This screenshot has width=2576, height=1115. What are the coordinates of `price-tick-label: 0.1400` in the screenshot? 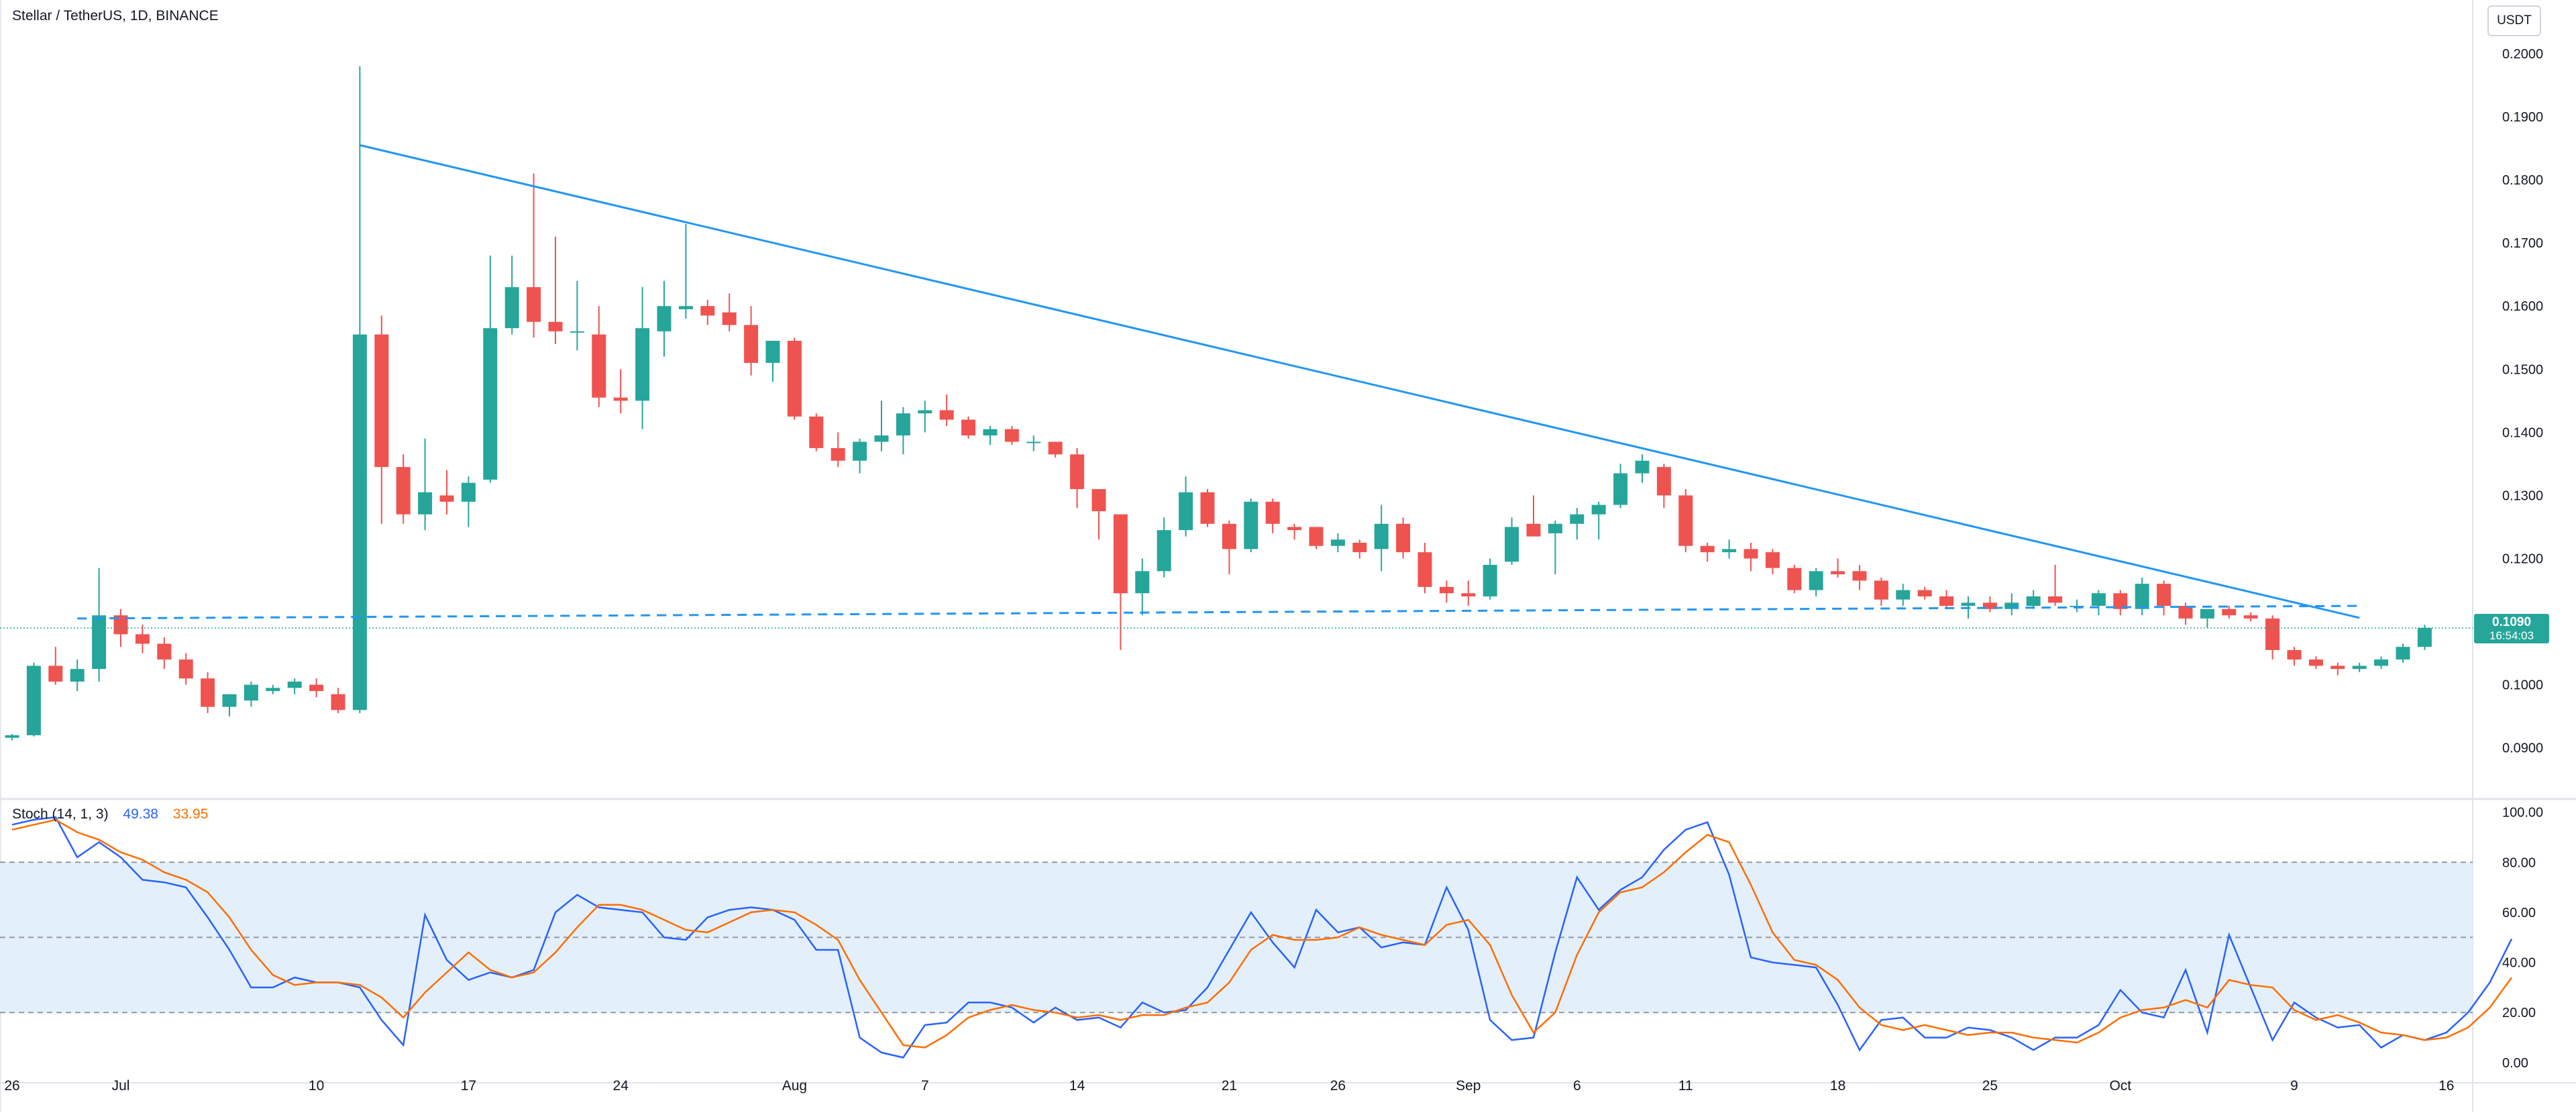 It's located at (2522, 432).